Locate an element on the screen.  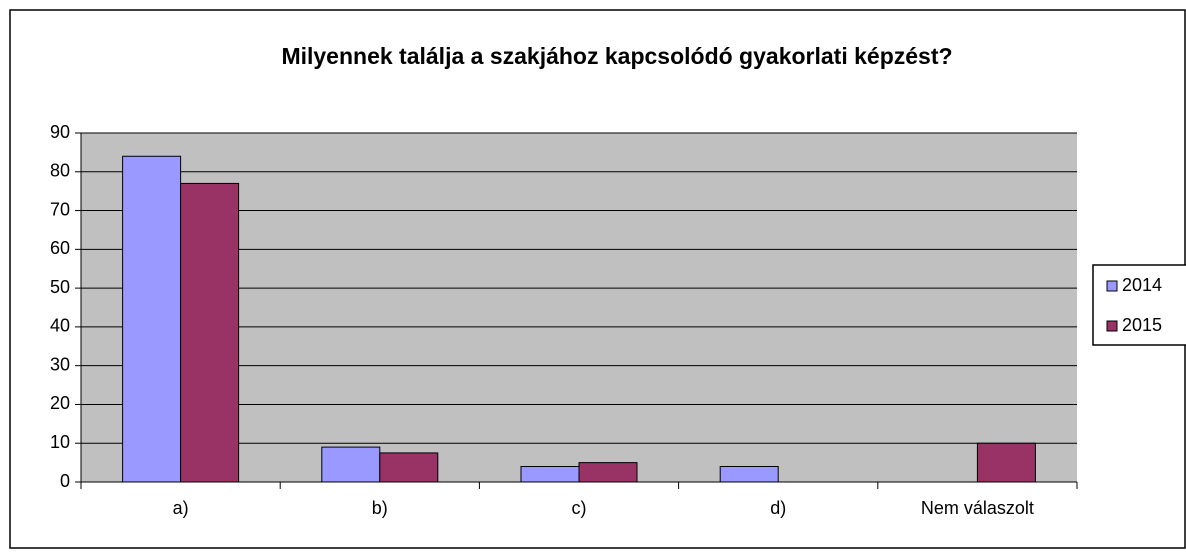
y-tick-label: 30 is located at coordinates (60, 364).